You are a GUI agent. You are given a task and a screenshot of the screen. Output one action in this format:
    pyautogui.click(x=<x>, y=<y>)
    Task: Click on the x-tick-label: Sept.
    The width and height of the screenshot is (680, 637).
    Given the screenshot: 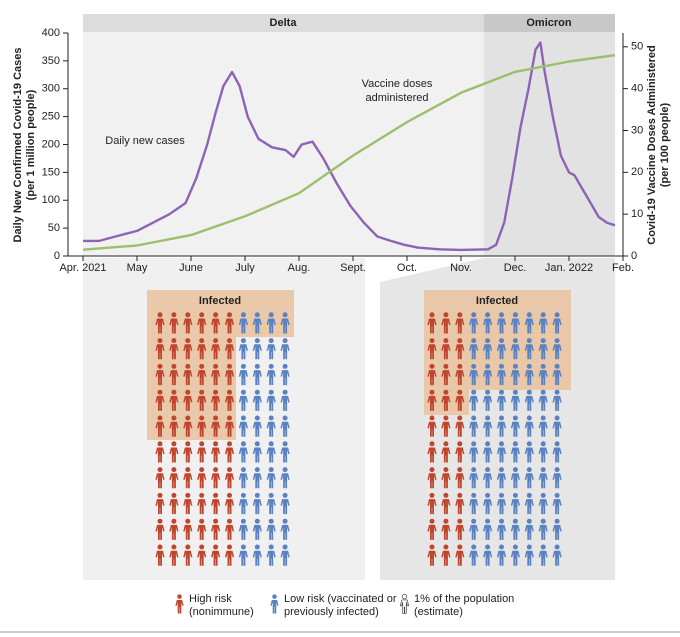 What is the action you would take?
    pyautogui.click(x=353, y=268)
    